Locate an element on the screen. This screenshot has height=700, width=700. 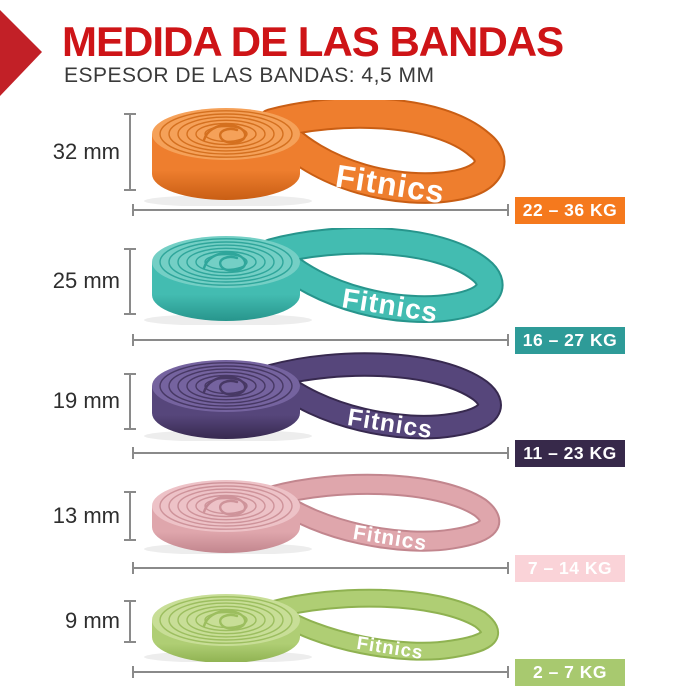
arrow-accent-icon is located at coordinates (21, 53).